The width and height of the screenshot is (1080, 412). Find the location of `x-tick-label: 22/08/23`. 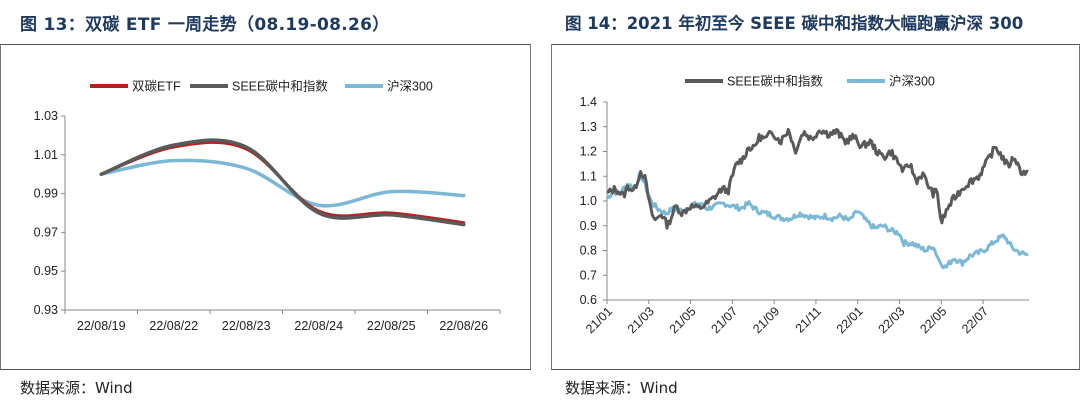

x-tick-label: 22/08/23 is located at coordinates (246, 326).